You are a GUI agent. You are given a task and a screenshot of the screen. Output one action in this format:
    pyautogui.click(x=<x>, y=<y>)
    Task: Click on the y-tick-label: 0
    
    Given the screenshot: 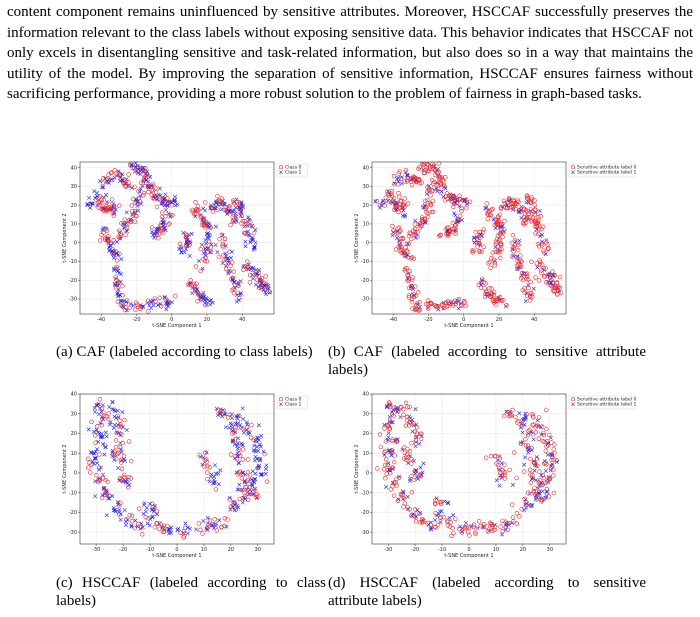 What is the action you would take?
    pyautogui.click(x=75, y=243)
    